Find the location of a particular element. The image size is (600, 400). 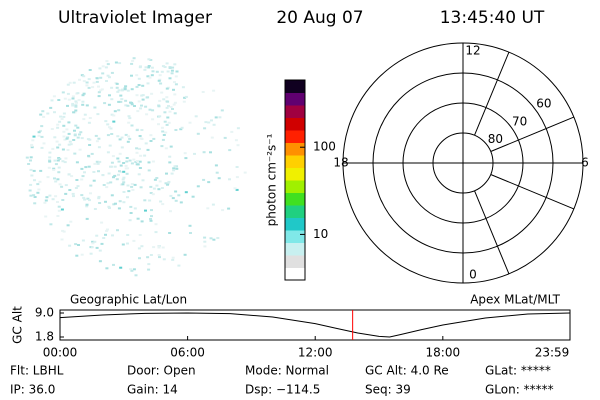

status-field: Gain: 14 is located at coordinates (152, 390).